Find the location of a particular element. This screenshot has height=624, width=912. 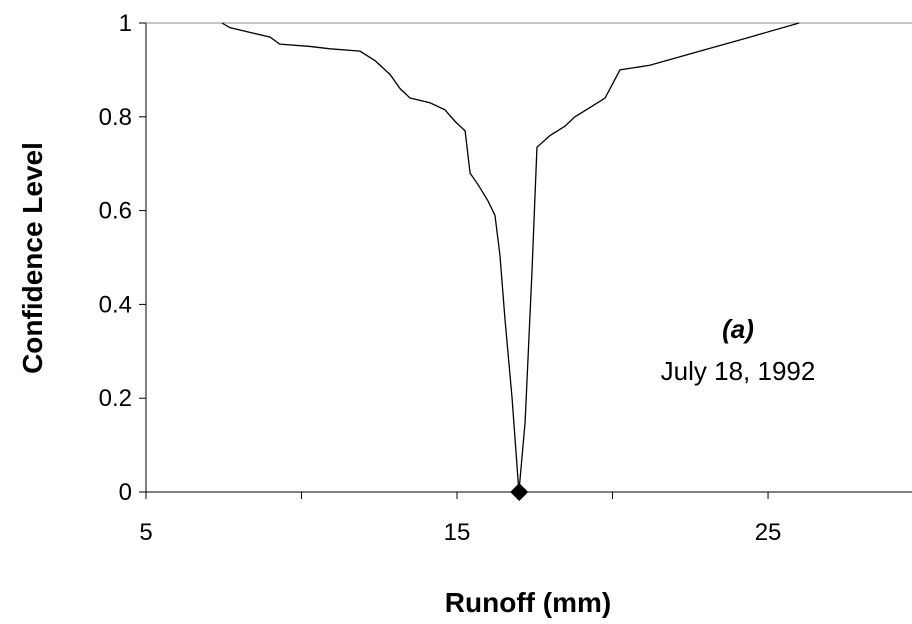

y-tick-label: 0.6 is located at coordinates (115, 211).